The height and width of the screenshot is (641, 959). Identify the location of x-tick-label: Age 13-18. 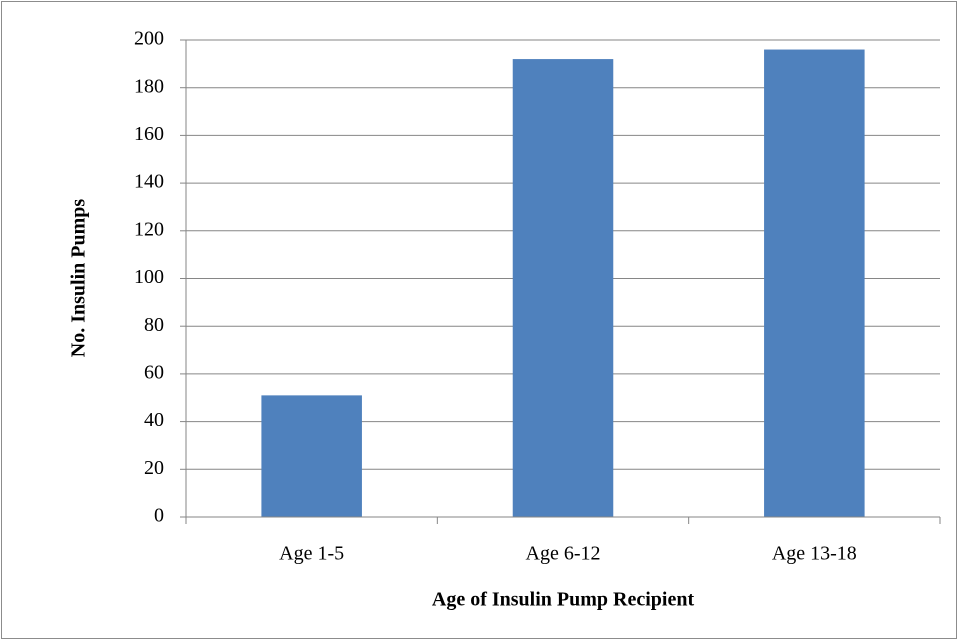
(814, 554).